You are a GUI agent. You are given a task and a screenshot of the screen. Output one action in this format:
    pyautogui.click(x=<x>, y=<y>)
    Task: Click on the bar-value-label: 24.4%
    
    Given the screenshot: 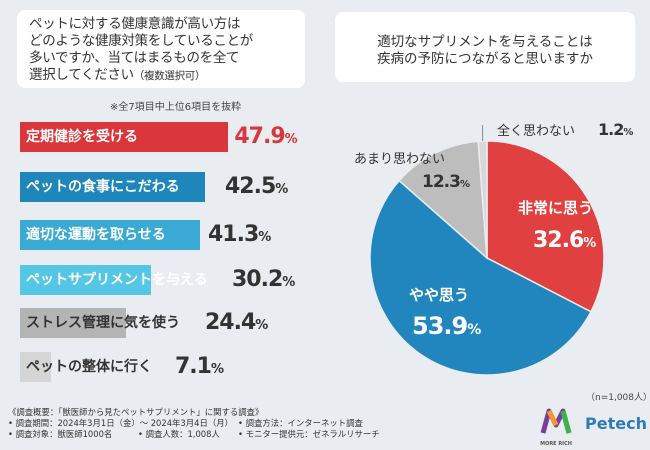 What is the action you would take?
    pyautogui.click(x=236, y=324)
    